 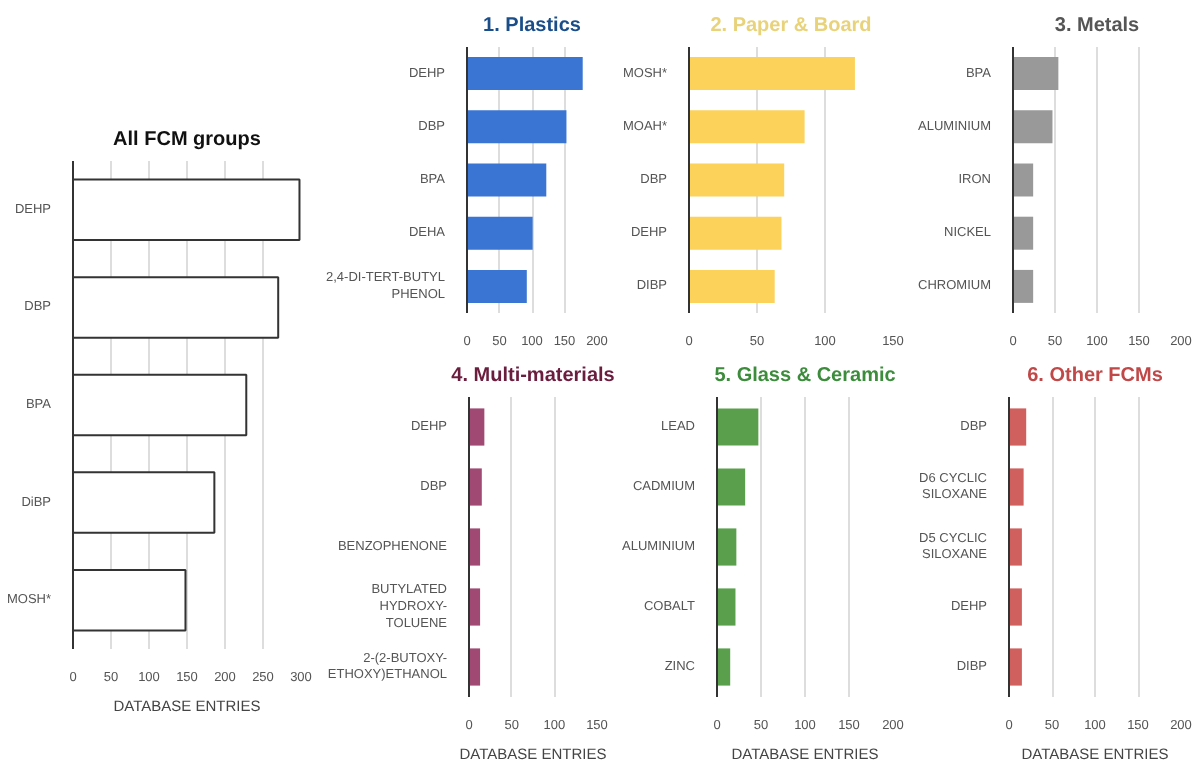 I want to click on chart-title: 4. Multi-materials, so click(x=533, y=376).